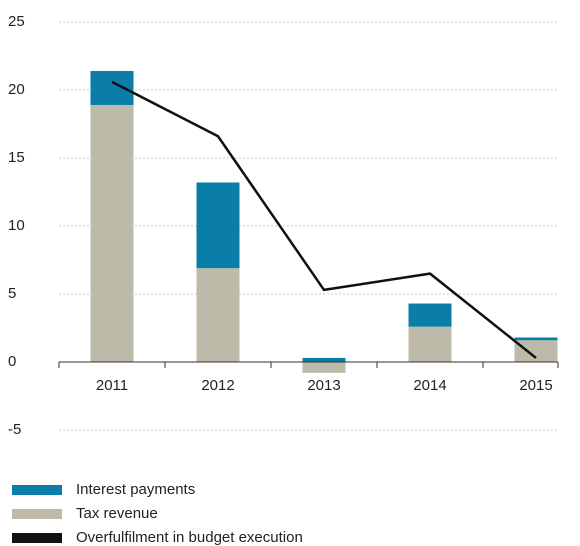  What do you see at coordinates (323, 385) in the screenshot?
I see `x-tick-label: 2013` at bounding box center [323, 385].